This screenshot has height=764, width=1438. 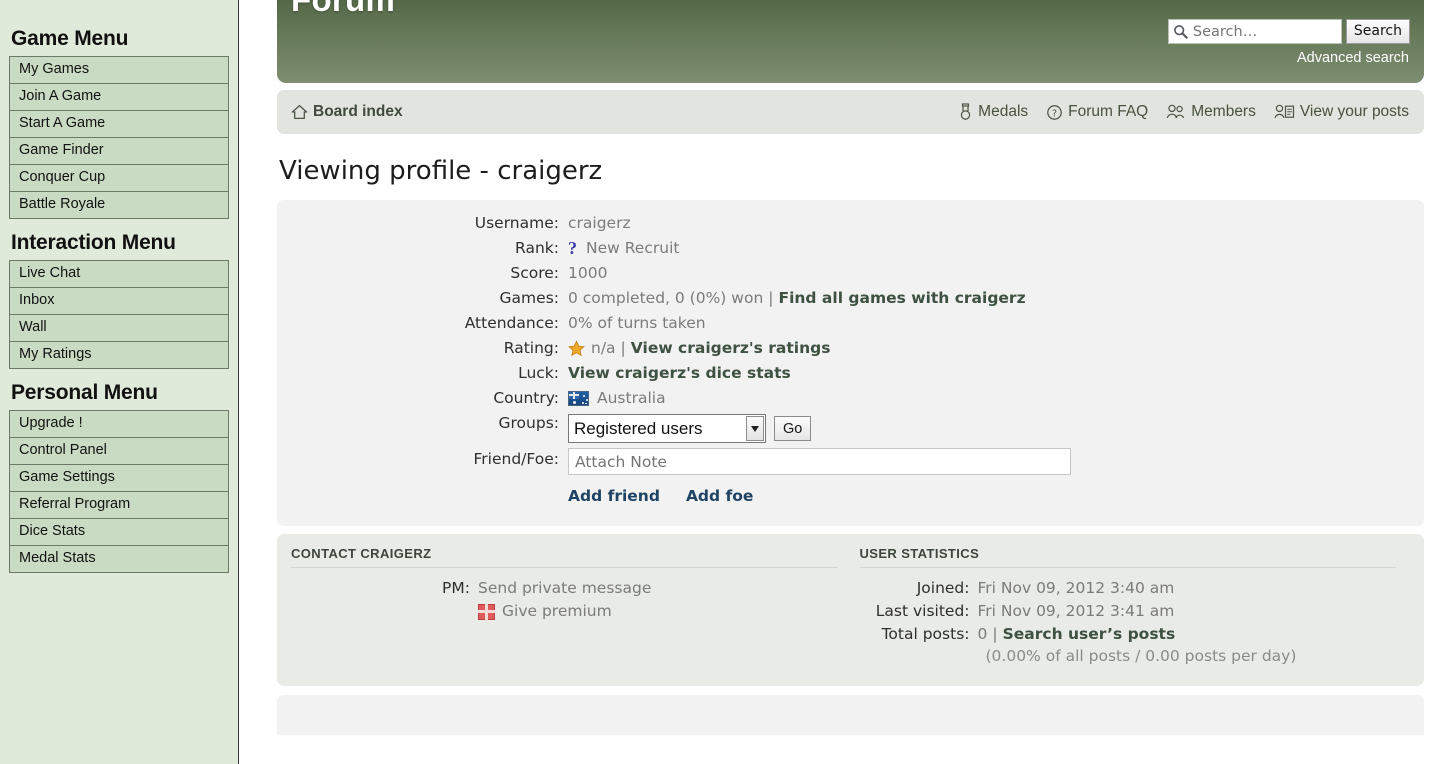 What do you see at coordinates (84, 392) in the screenshot?
I see `sidebar-heading-personal-menu: Personal Menu` at bounding box center [84, 392].